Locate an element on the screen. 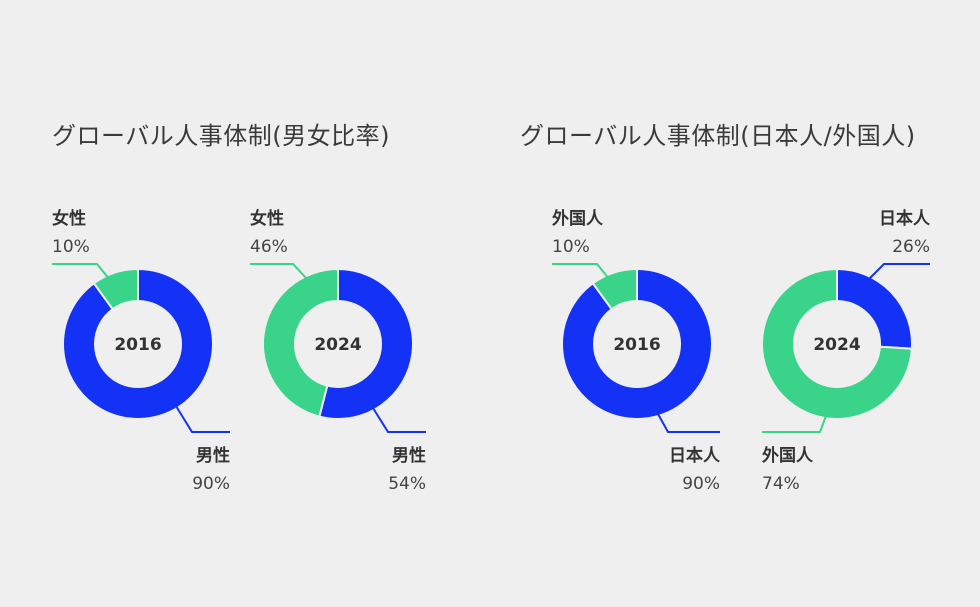  slice-label-0-1: 女性 is located at coordinates (69, 218).